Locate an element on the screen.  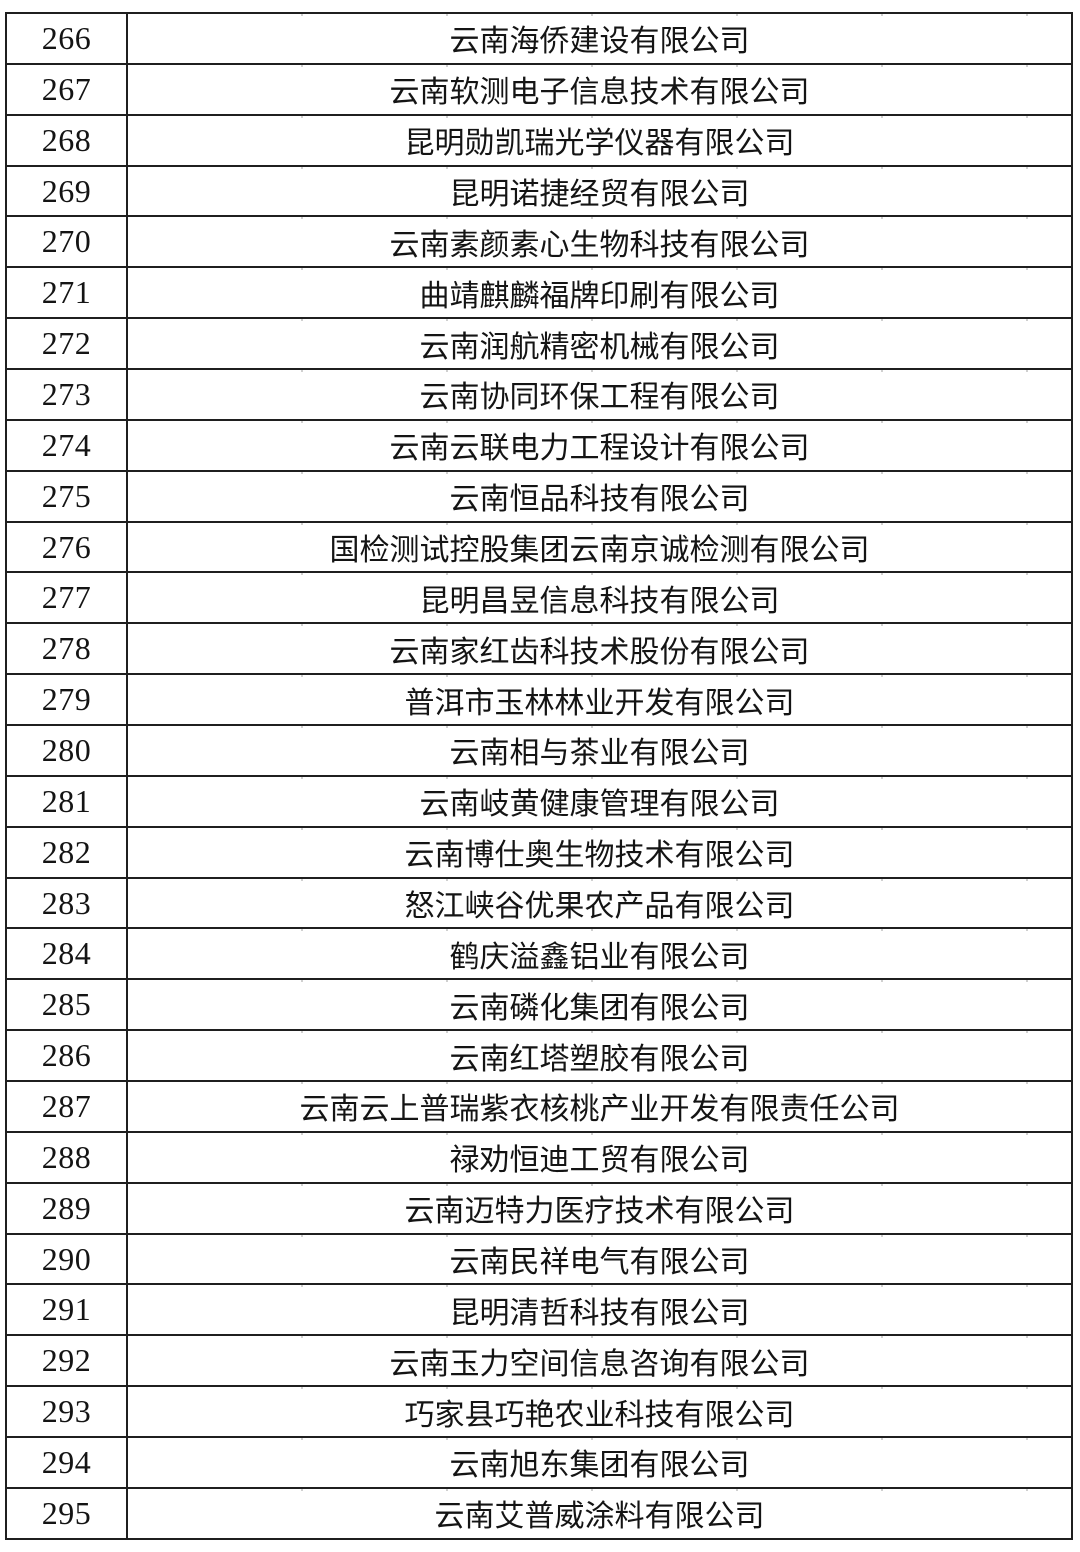
company-name-cell: 云南海侨建设有限公司 is located at coordinates (599, 38).